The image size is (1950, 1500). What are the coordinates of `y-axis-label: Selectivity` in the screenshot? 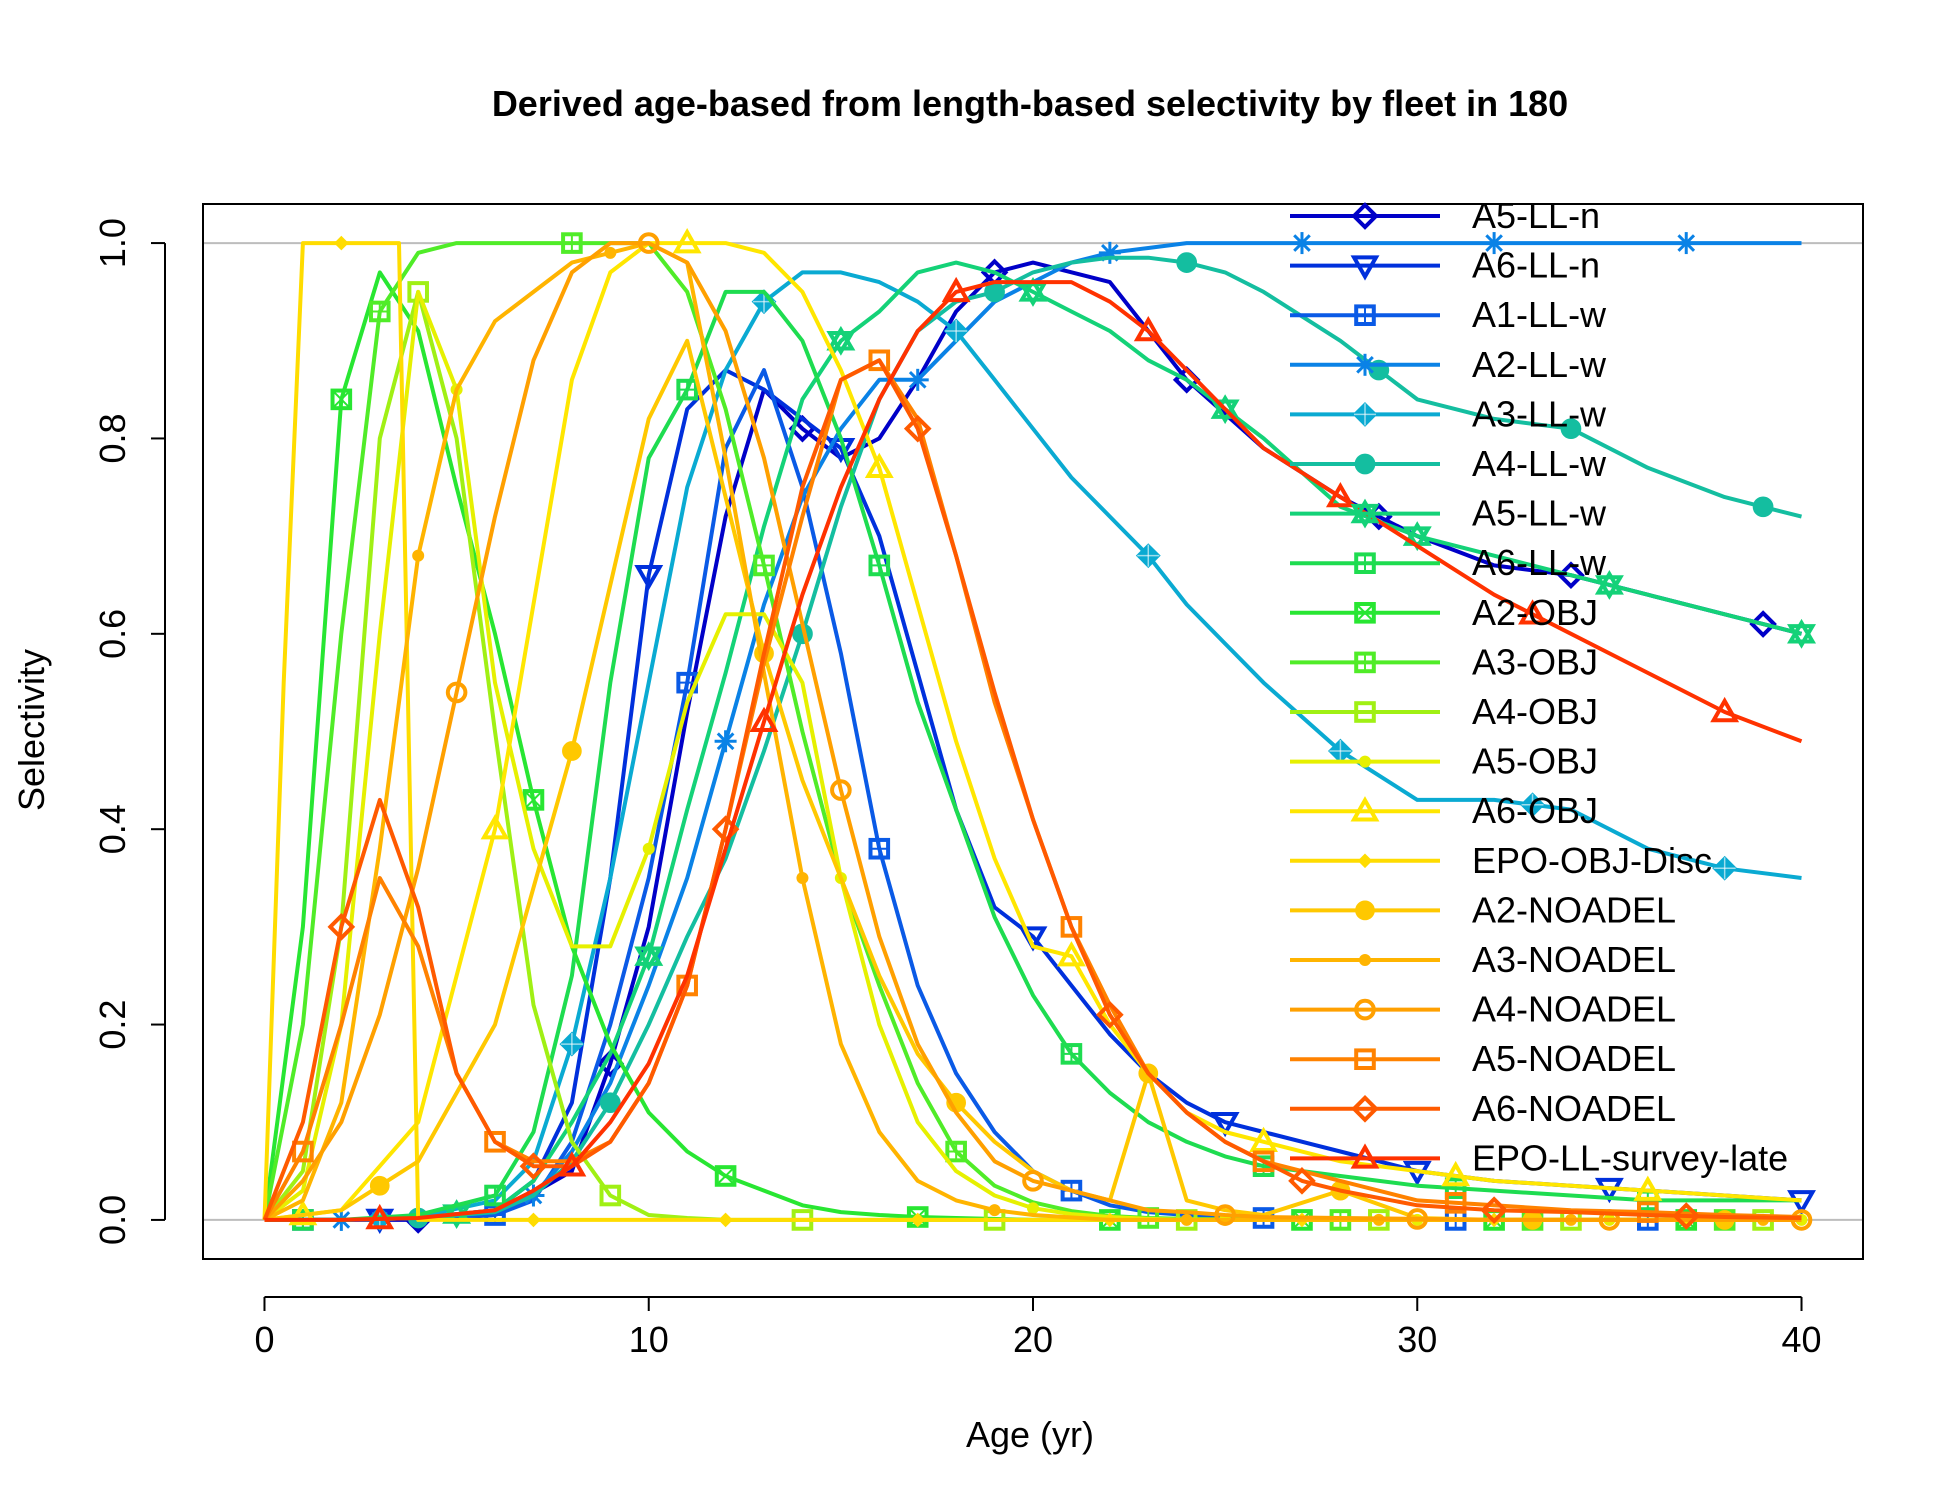 It's located at (31, 730).